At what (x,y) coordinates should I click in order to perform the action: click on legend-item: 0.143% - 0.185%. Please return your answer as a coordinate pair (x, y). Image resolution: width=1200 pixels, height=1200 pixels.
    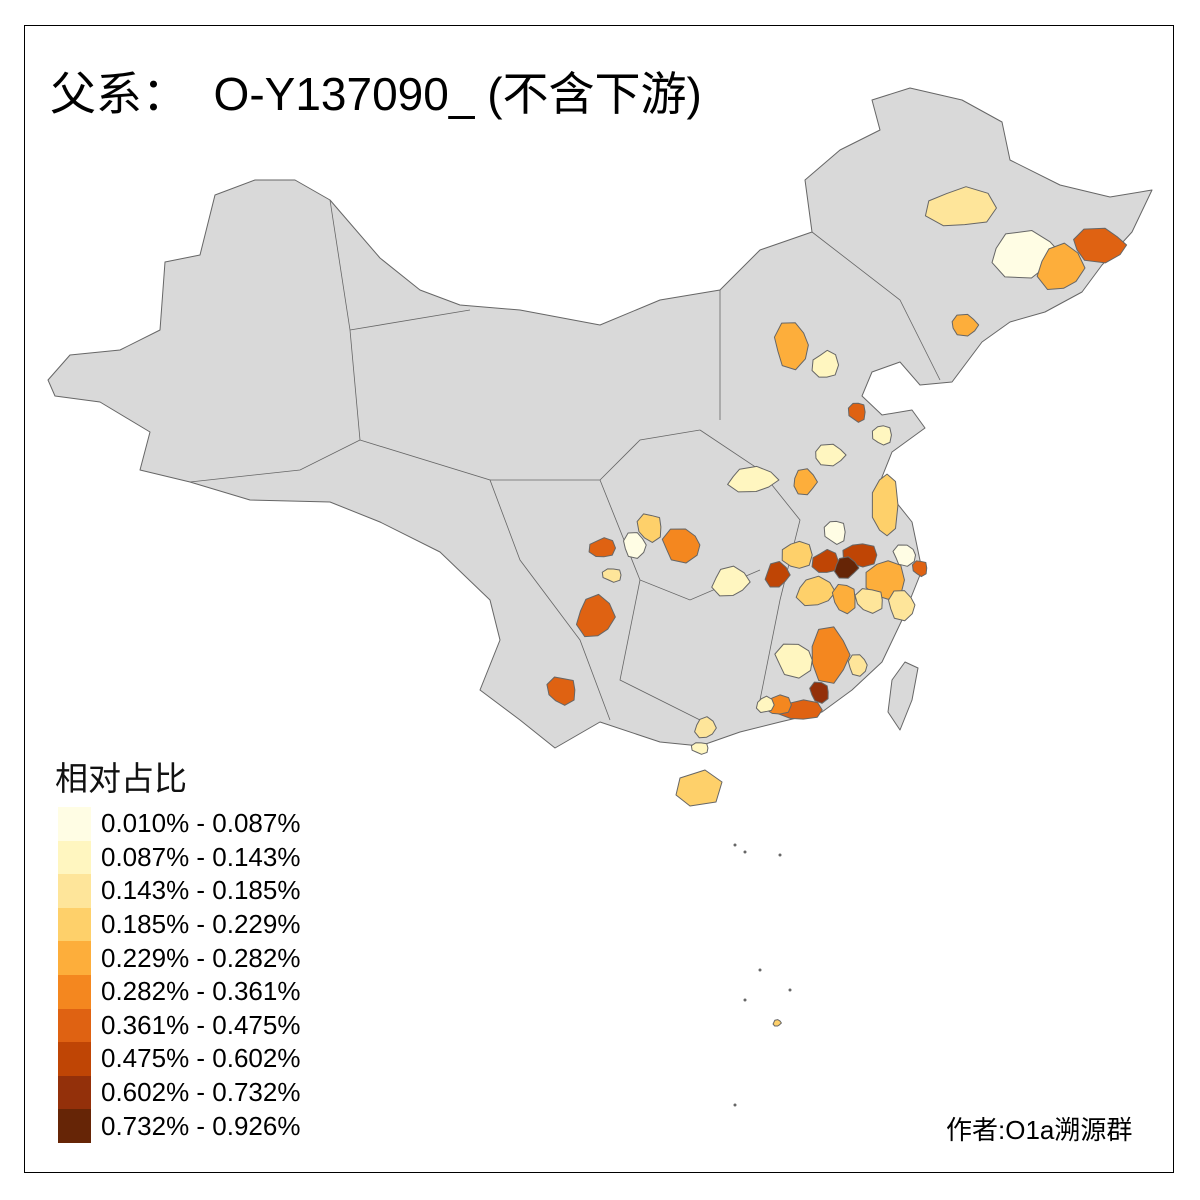
    Looking at the image, I should click on (179, 891).